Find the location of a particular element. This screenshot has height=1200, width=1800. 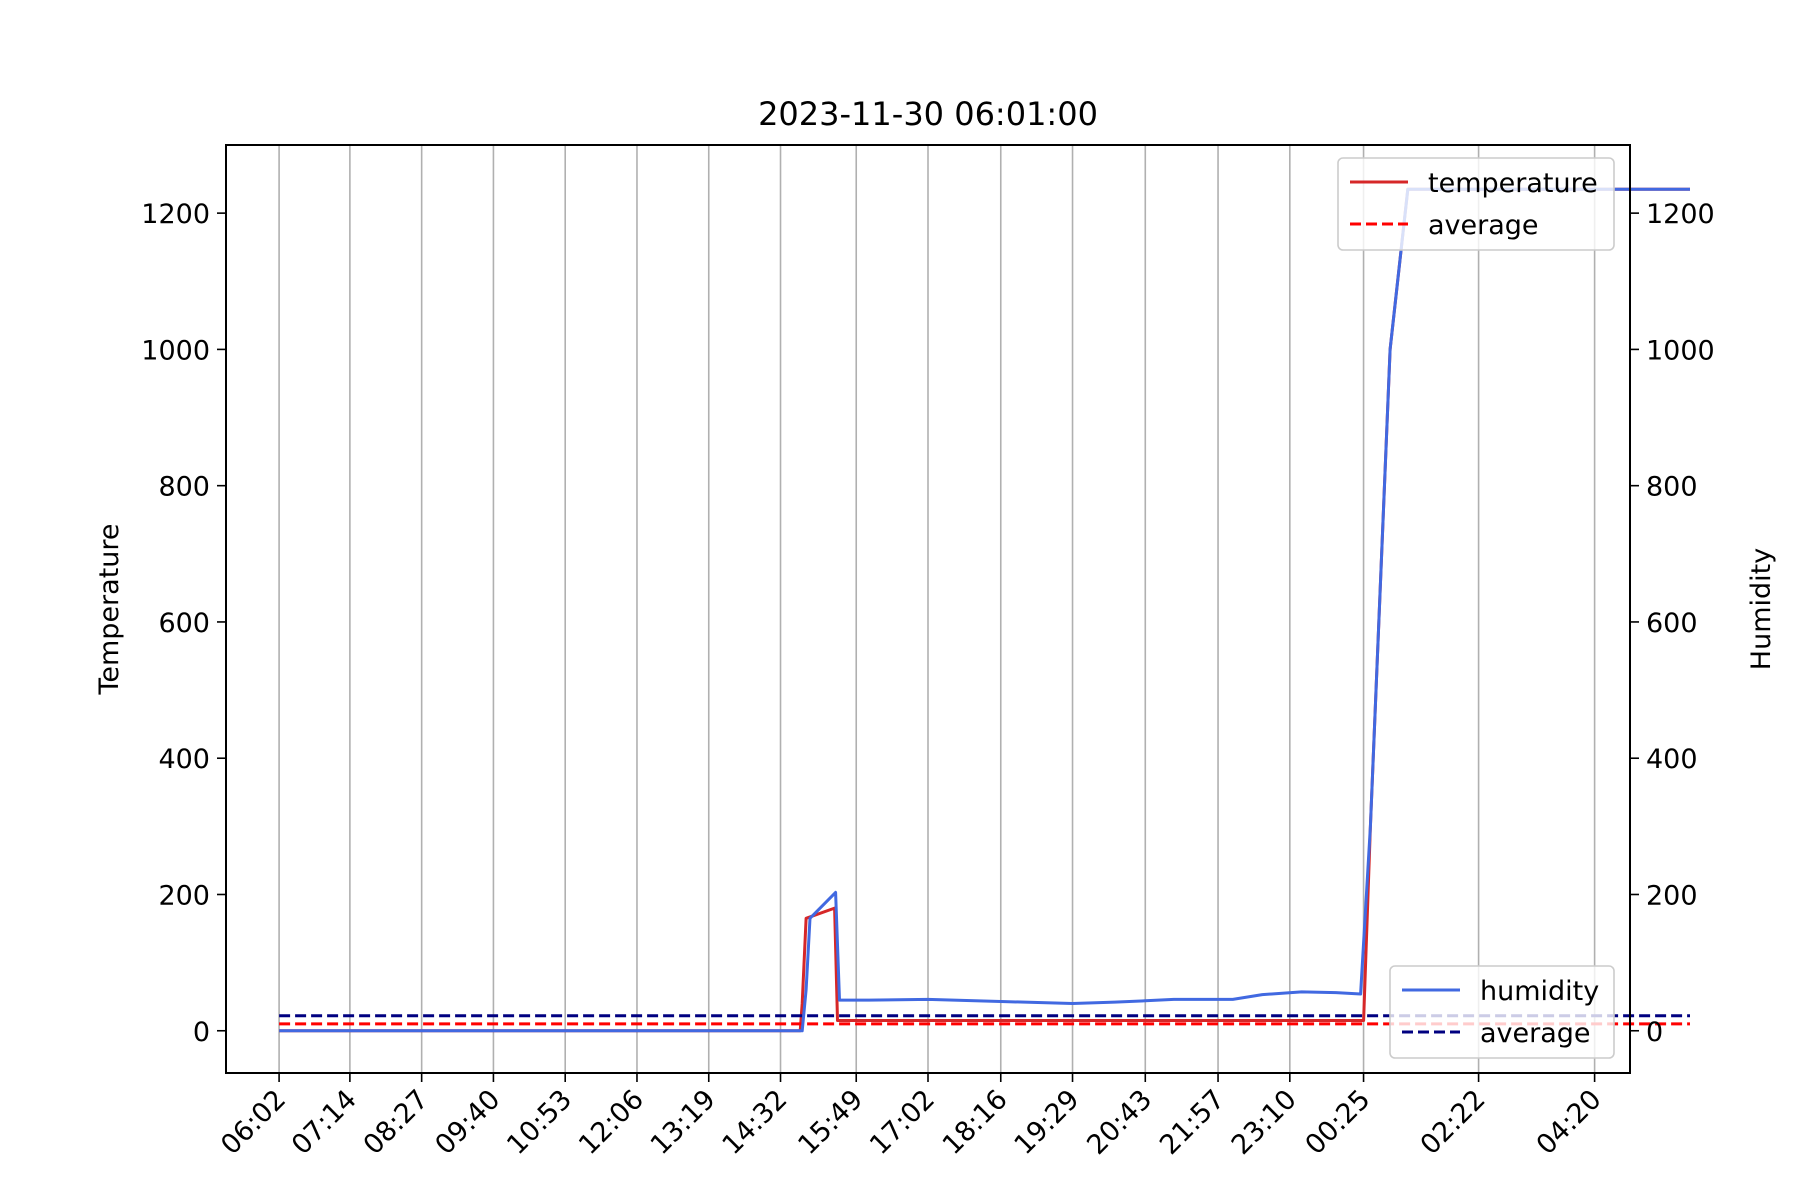

x-tick-label: 07:14 is located at coordinates (324, 1122).